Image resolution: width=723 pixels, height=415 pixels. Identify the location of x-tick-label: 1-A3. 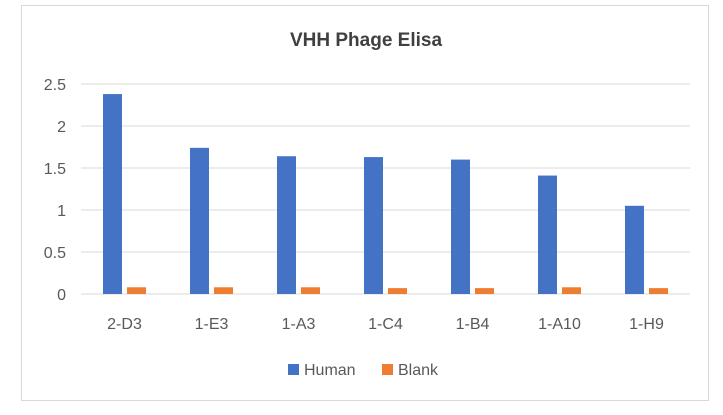
(299, 324).